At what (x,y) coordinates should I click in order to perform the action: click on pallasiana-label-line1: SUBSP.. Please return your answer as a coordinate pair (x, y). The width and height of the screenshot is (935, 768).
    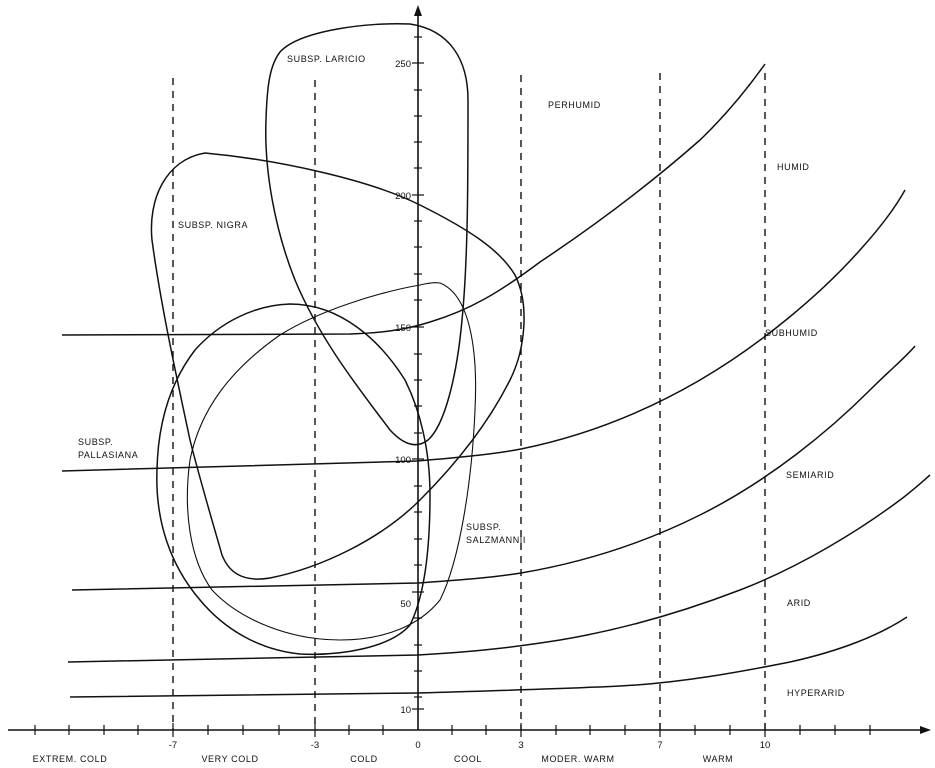
    Looking at the image, I should click on (95, 442).